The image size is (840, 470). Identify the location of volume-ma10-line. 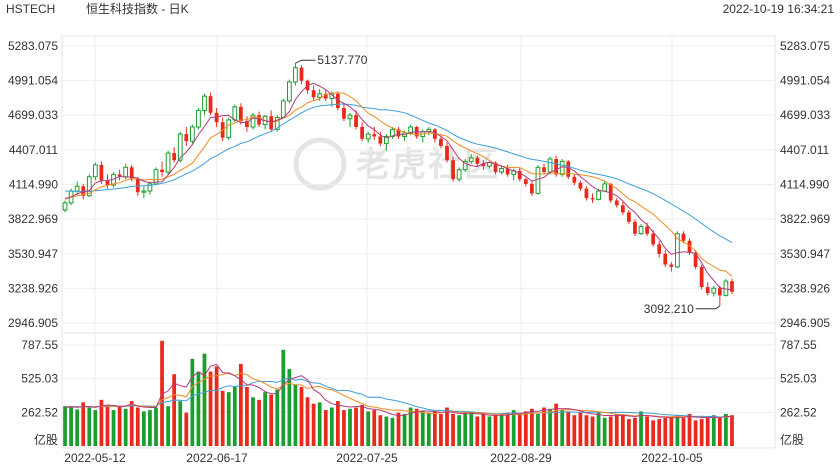
(398, 395).